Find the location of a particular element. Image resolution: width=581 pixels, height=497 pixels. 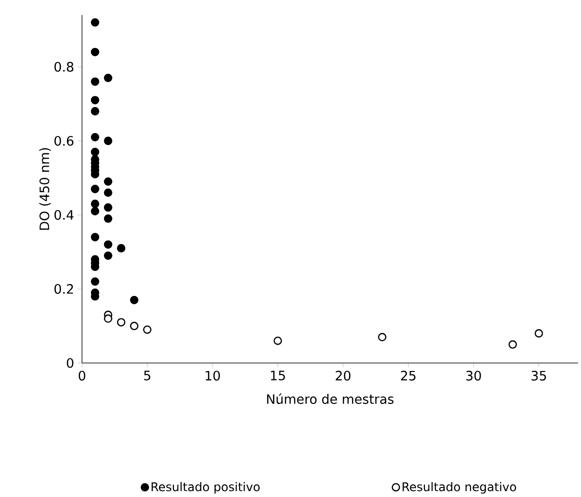

y-tick-label: 0 is located at coordinates (70, 363).